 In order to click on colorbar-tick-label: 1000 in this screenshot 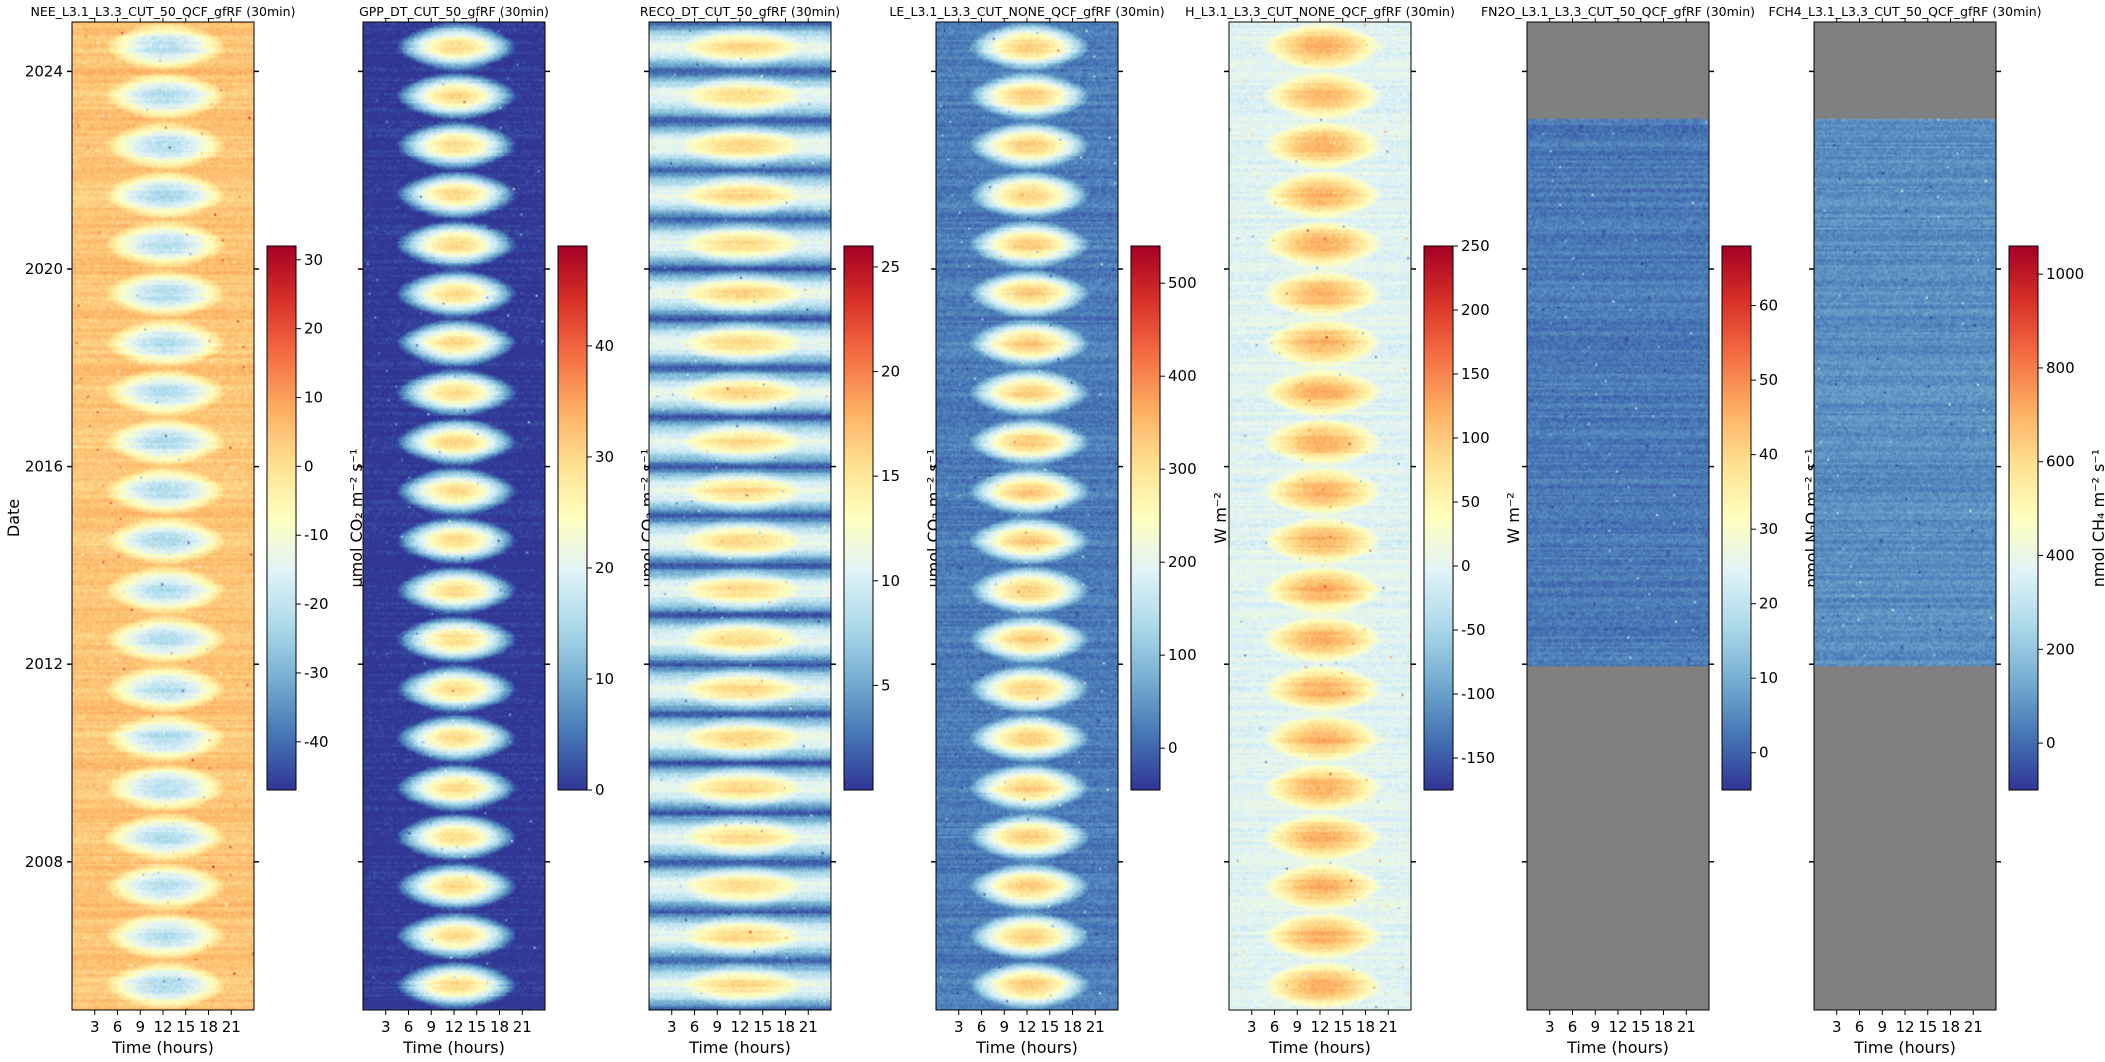, I will do `click(2065, 274)`.